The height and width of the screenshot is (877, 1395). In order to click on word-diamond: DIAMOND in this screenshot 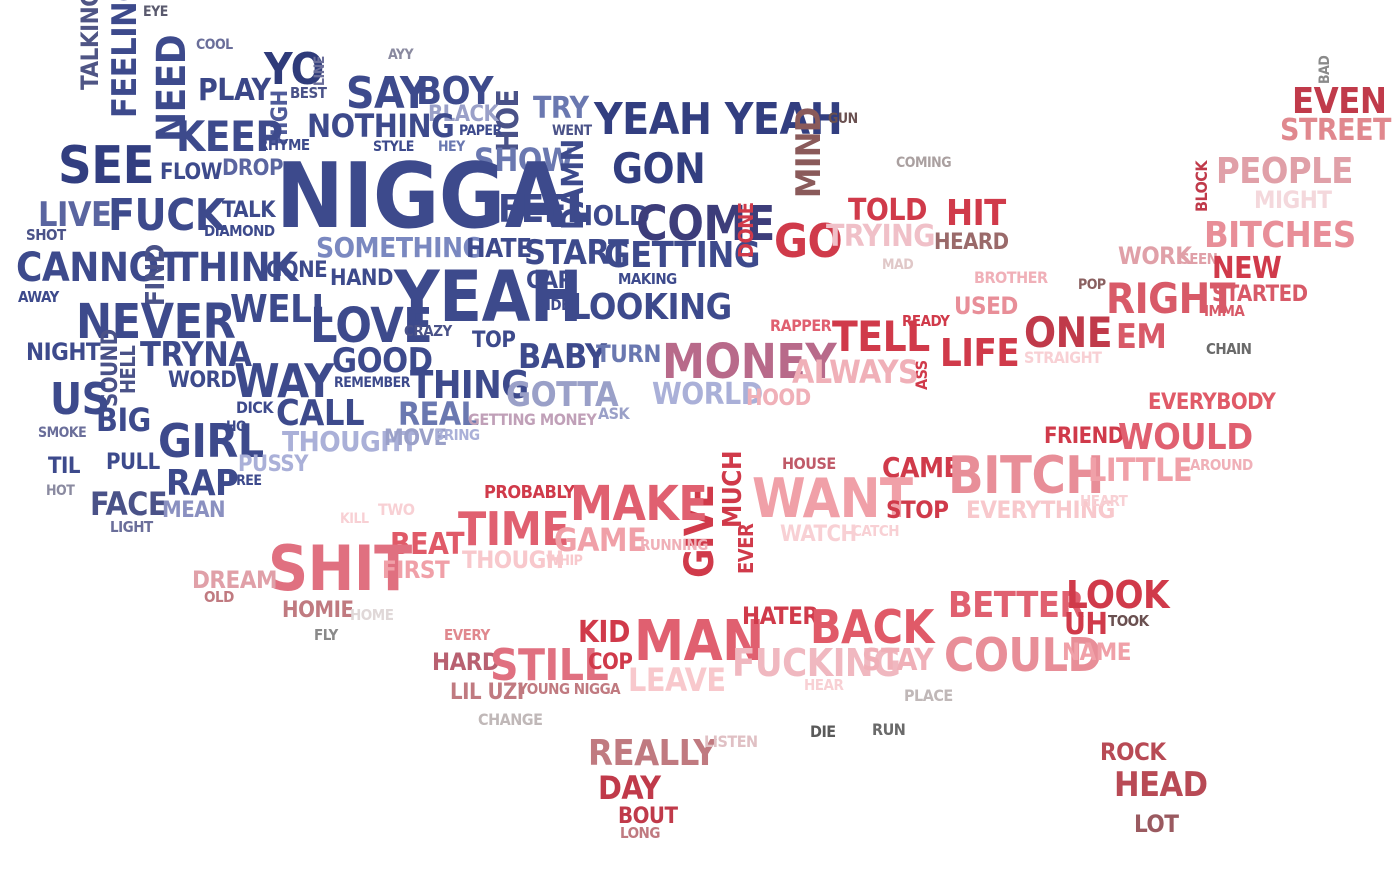, I will do `click(239, 231)`.